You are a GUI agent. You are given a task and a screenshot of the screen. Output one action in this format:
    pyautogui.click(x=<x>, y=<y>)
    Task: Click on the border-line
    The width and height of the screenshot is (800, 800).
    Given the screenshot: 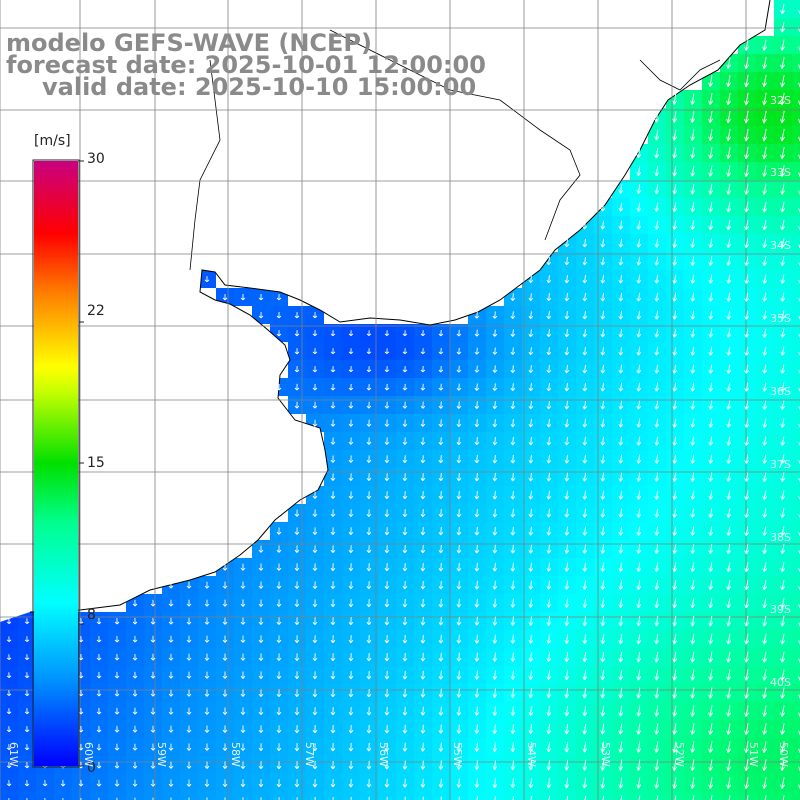 What is the action you would take?
    pyautogui.click(x=680, y=75)
    